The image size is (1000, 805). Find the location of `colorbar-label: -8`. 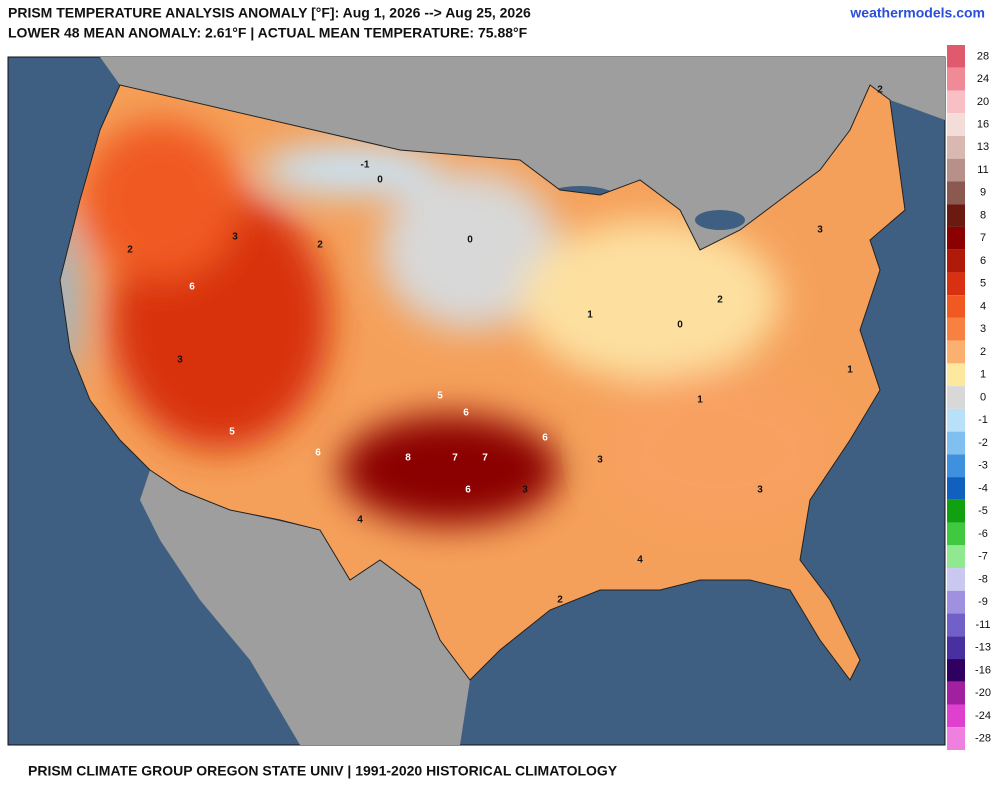

colorbar-label: -8 is located at coordinates (983, 579).